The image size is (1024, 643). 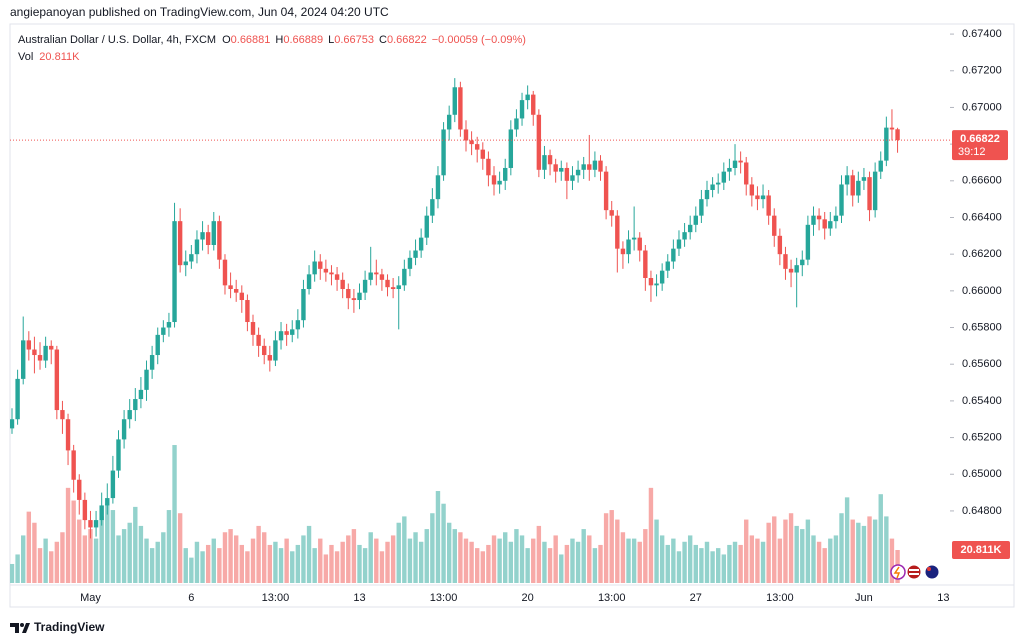 I want to click on x-tick-label: Jun, so click(x=864, y=598).